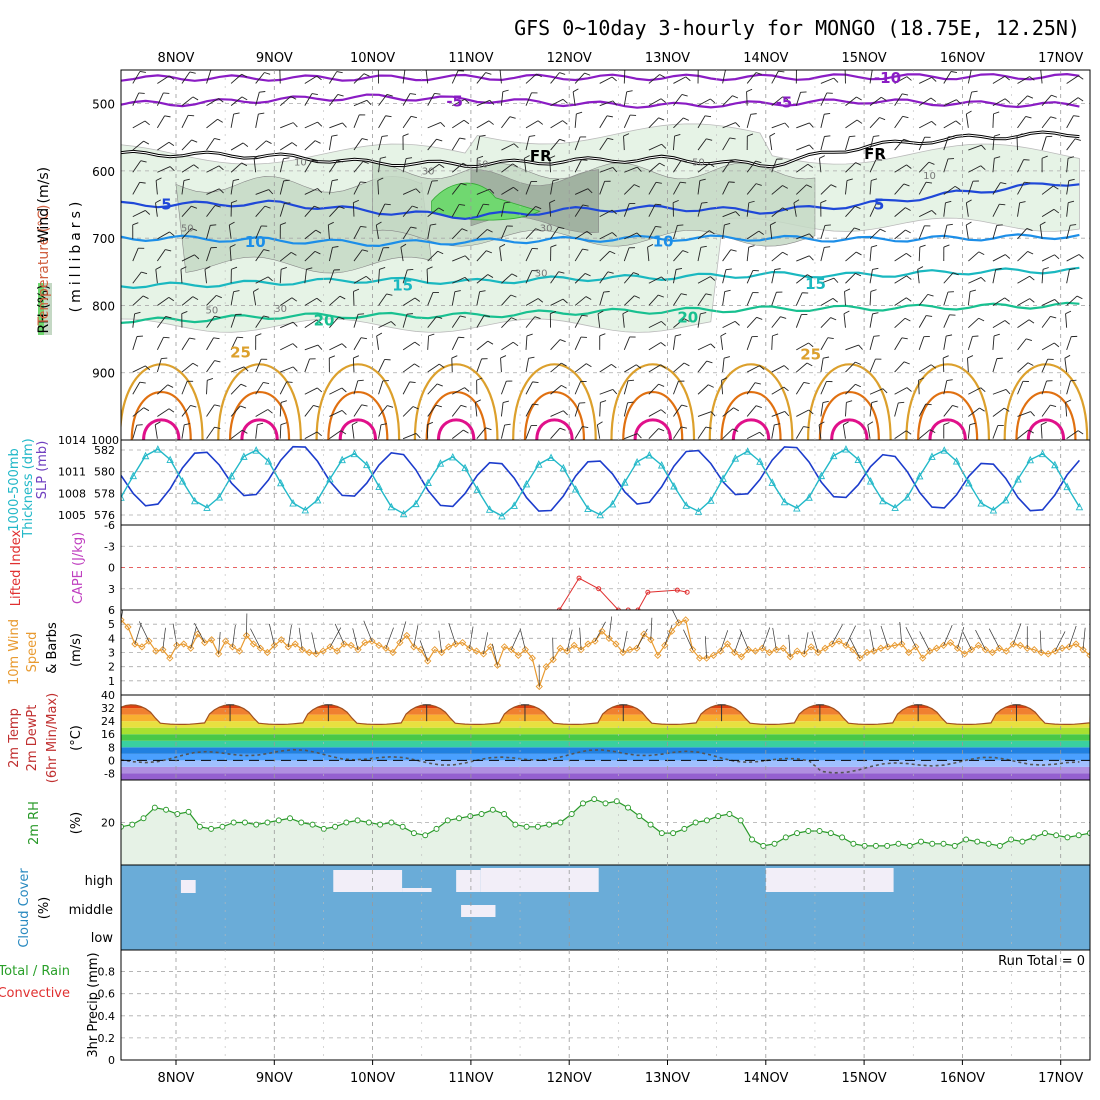 The height and width of the screenshot is (1100, 1100). I want to click on contour-label: -5, so click(784, 102).